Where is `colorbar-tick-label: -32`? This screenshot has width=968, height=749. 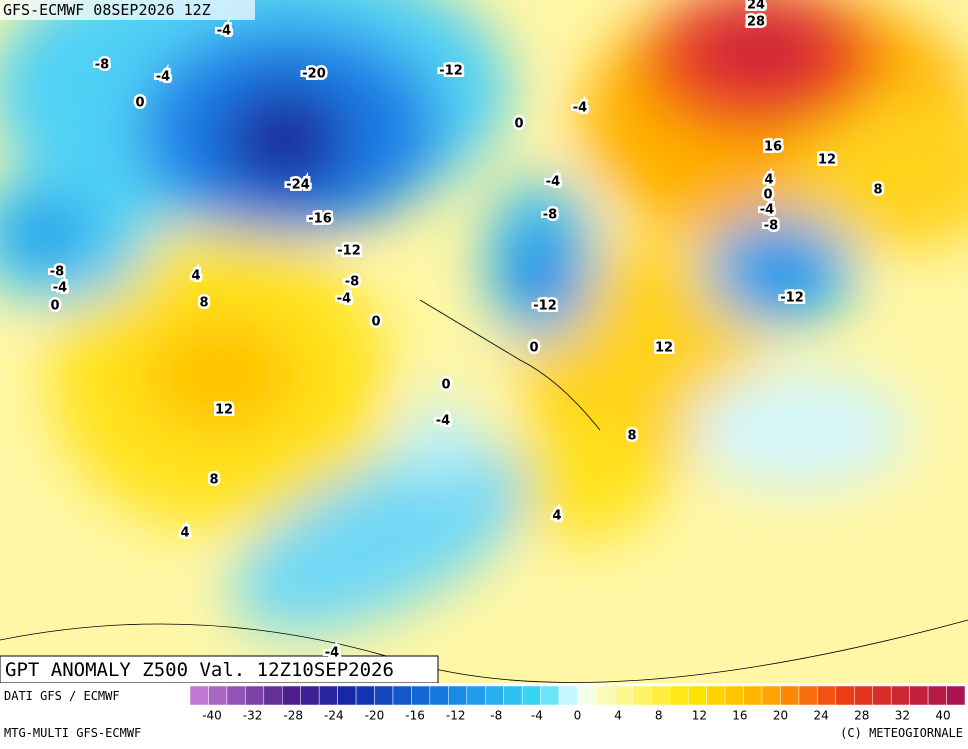 colorbar-tick-label: -32 is located at coordinates (253, 716).